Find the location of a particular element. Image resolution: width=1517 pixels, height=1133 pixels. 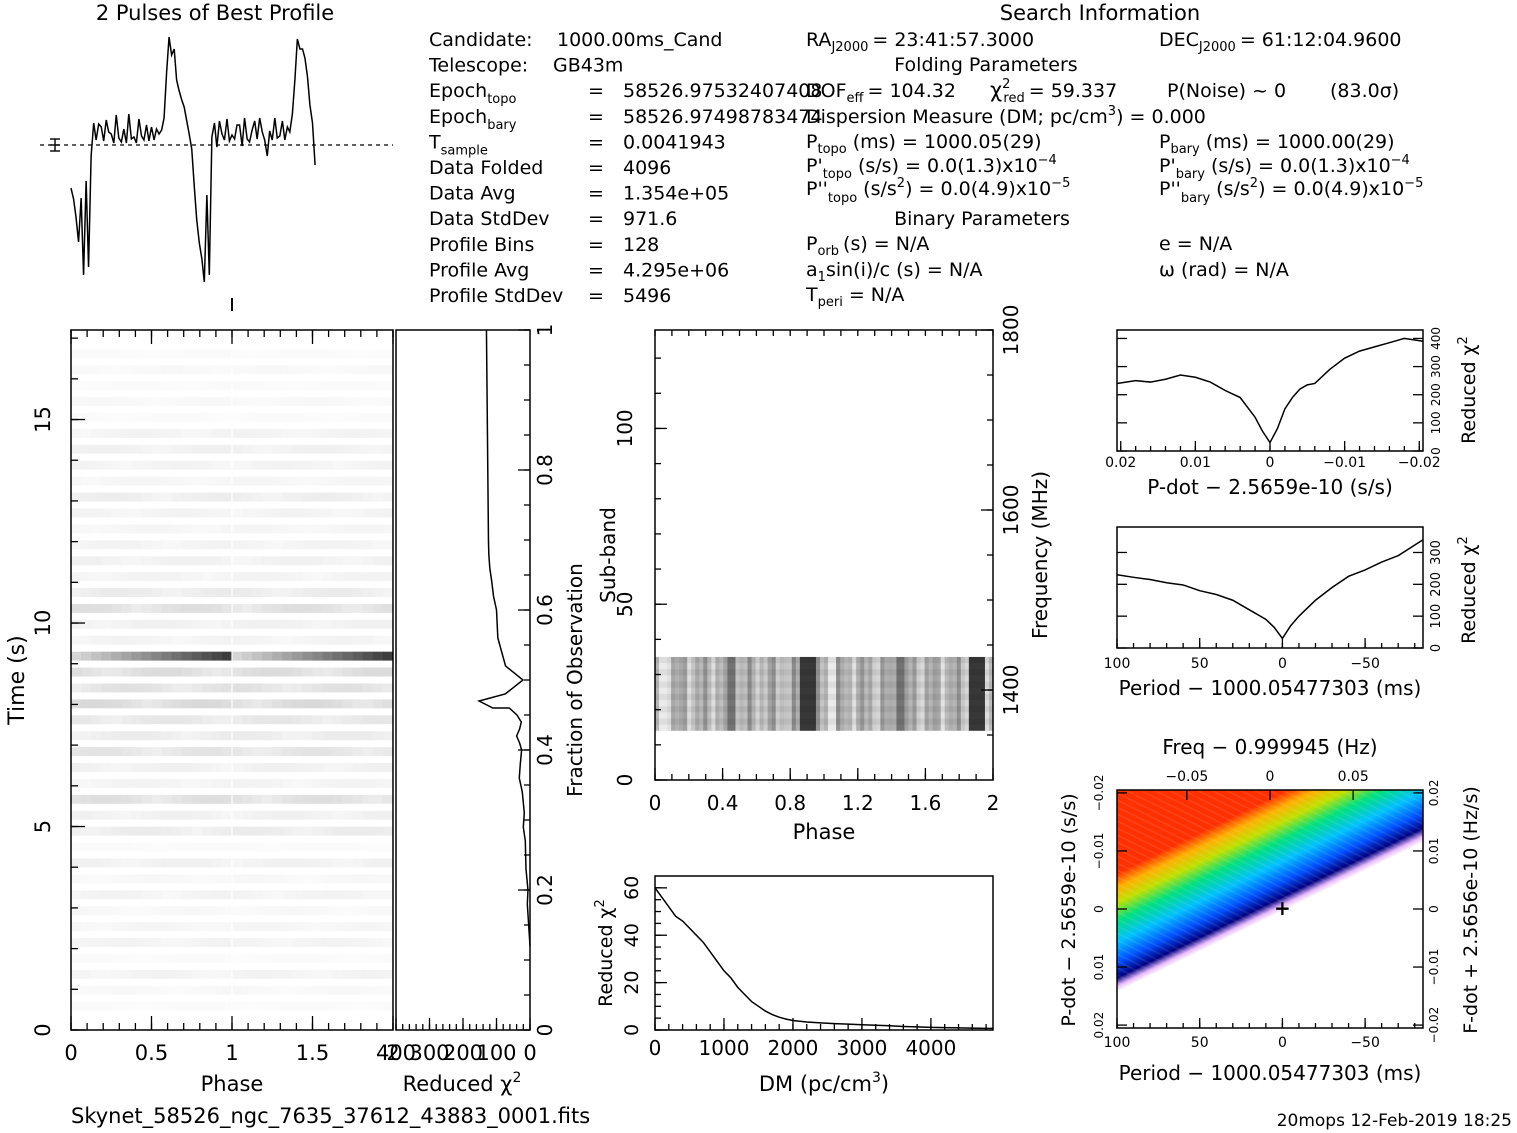

ct-y-tick-label: 1 is located at coordinates (545, 330).